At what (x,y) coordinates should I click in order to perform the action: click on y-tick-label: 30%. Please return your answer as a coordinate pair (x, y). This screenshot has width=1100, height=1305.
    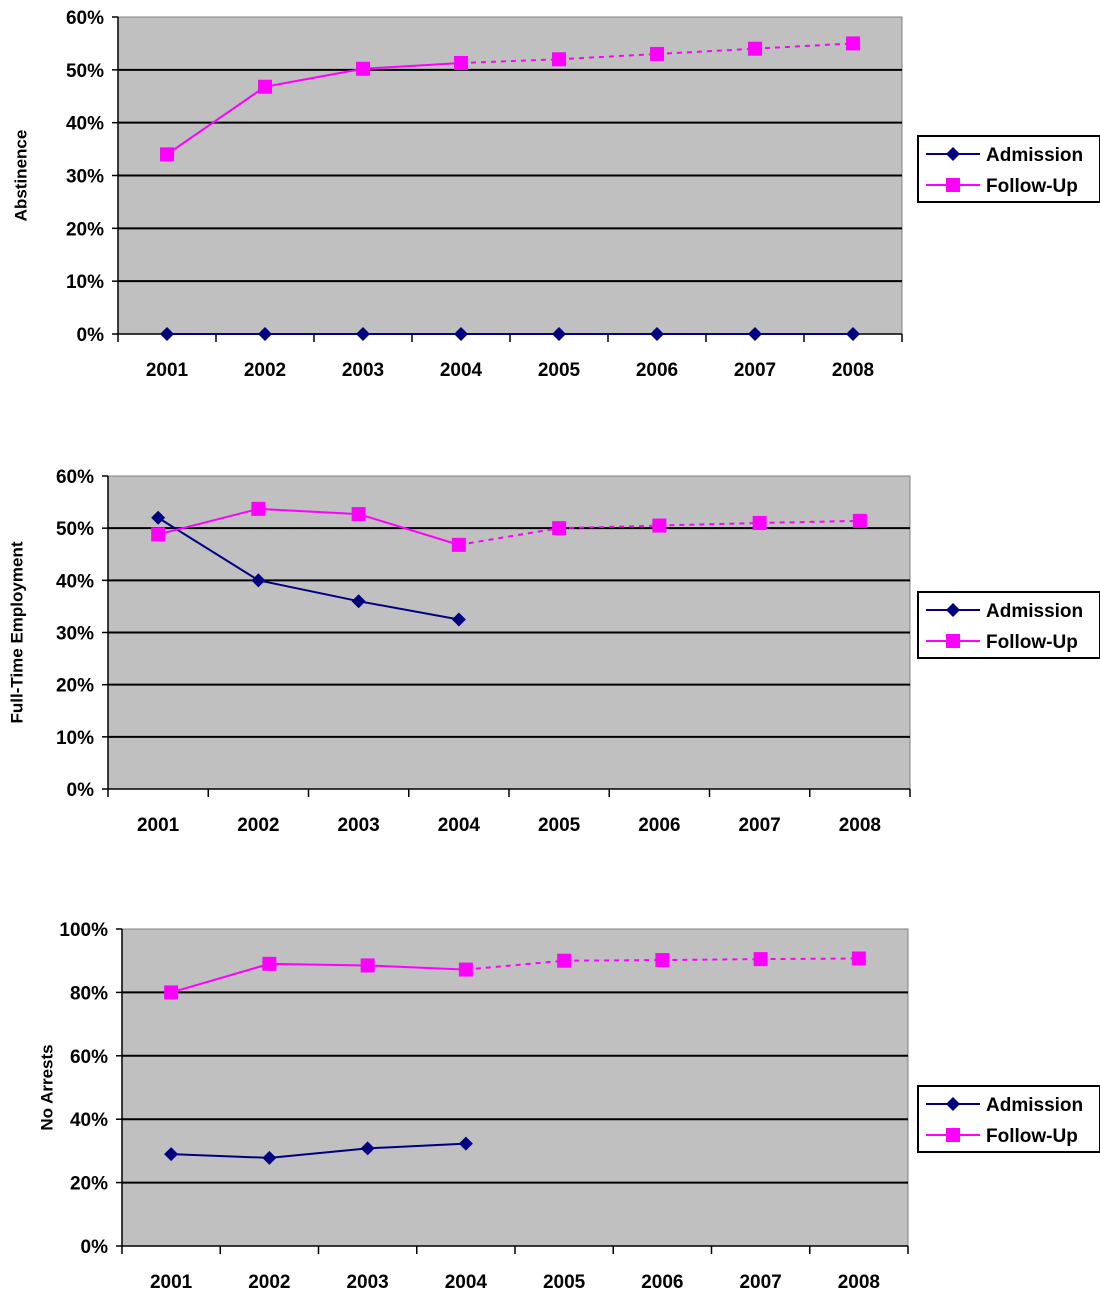
    Looking at the image, I should click on (85, 177).